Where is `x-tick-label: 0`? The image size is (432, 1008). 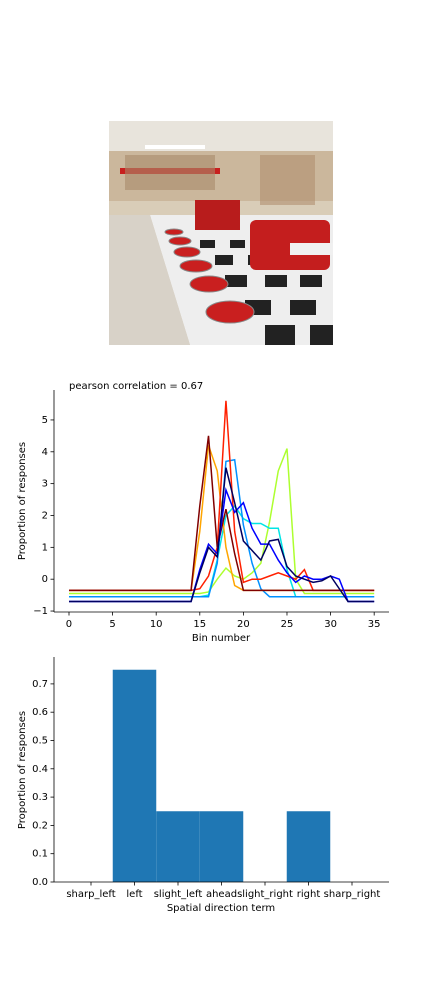 x-tick-label: 0 is located at coordinates (69, 624).